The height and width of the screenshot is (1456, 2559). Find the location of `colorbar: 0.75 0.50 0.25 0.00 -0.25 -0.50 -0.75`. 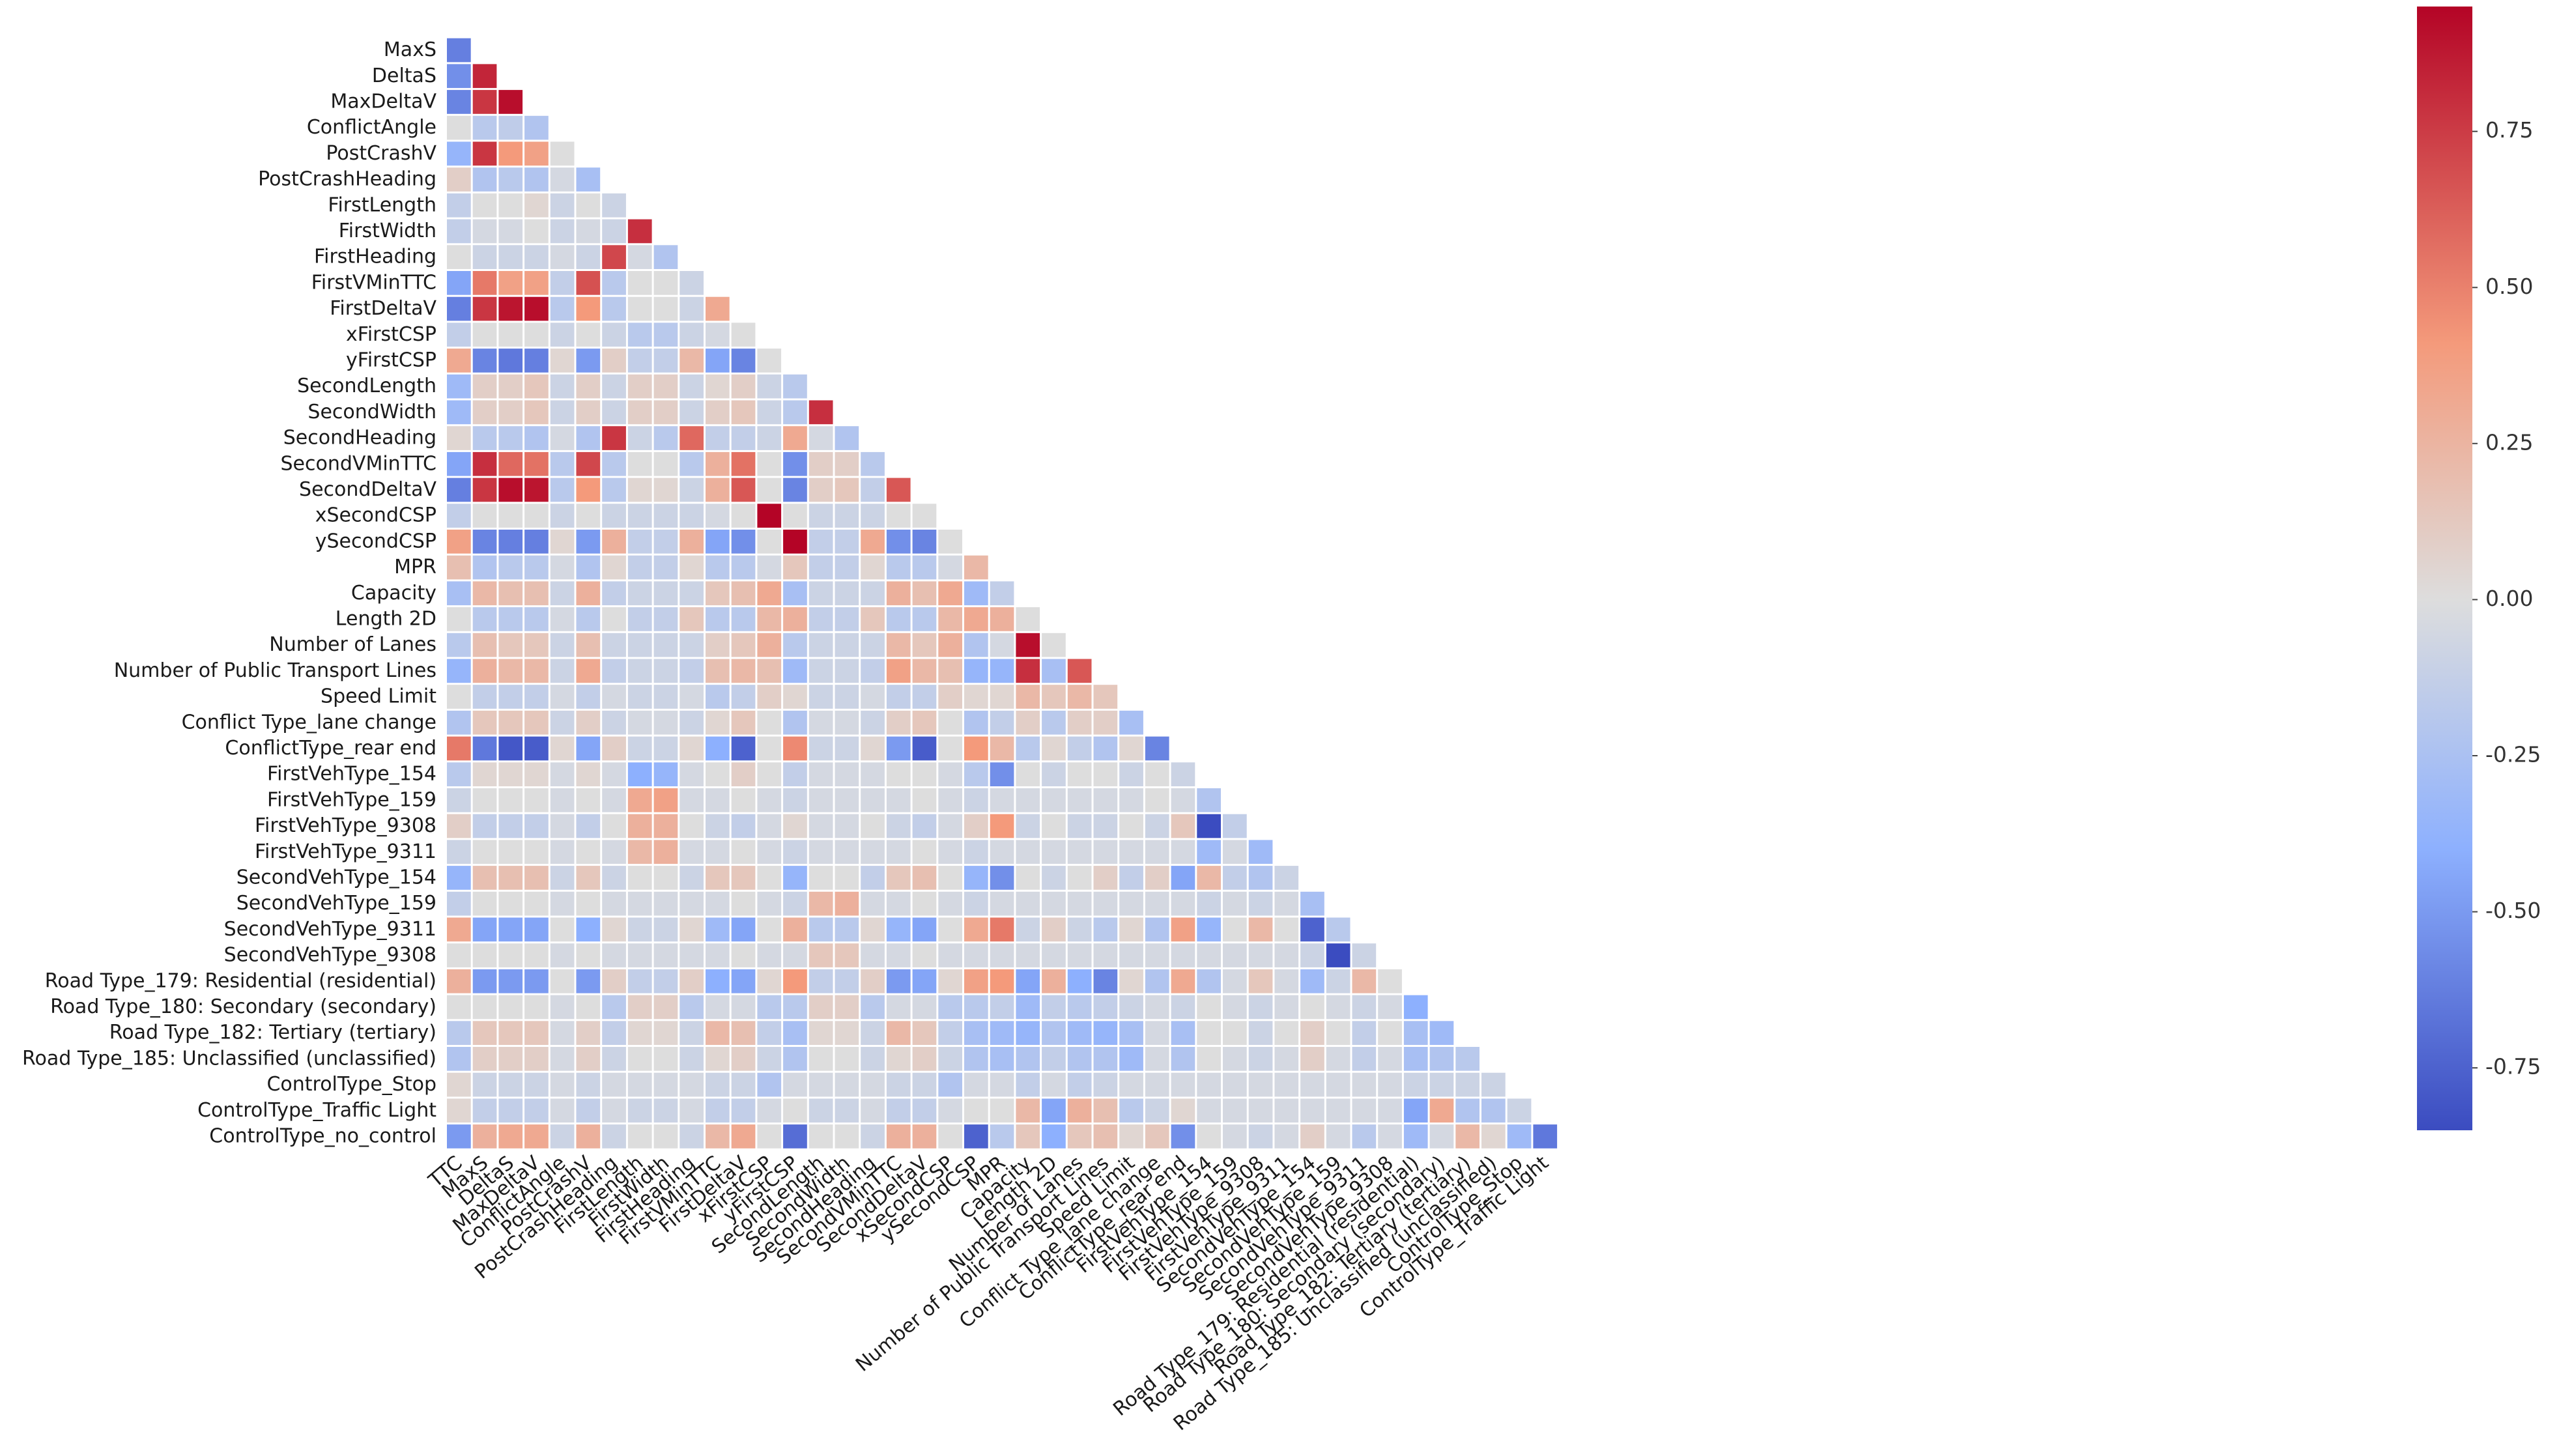

colorbar: 0.75 0.50 0.25 0.00 -0.25 -0.50 -0.75 is located at coordinates (2479, 568).